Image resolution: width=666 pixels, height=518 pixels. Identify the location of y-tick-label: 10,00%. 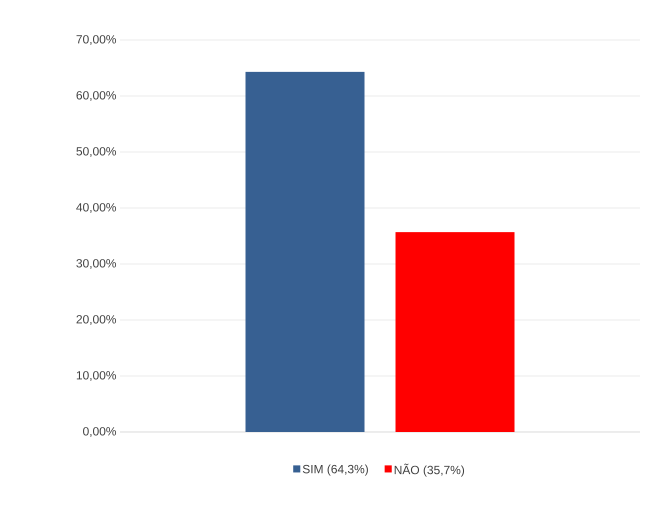
(96, 376).